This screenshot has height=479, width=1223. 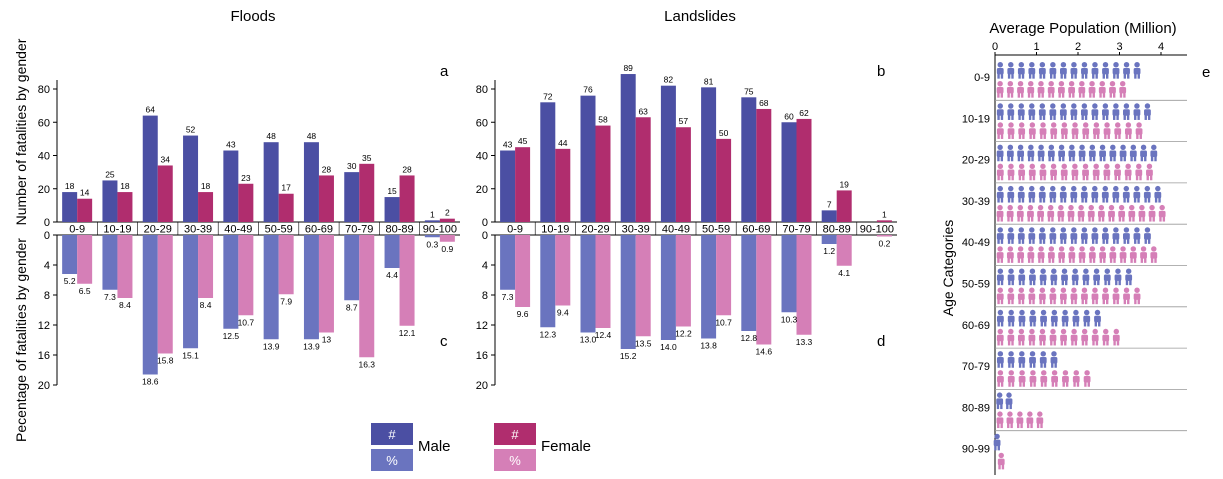 What do you see at coordinates (643, 343) in the screenshot?
I see `data-label-female-percent: 13.5` at bounding box center [643, 343].